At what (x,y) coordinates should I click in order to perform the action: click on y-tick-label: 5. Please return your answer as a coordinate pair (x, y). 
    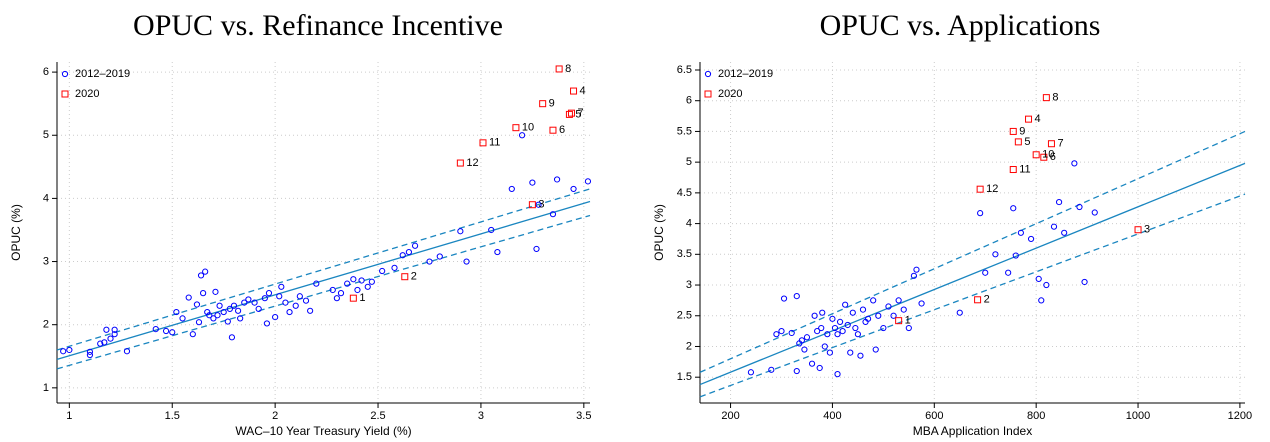
    Looking at the image, I should click on (46, 135).